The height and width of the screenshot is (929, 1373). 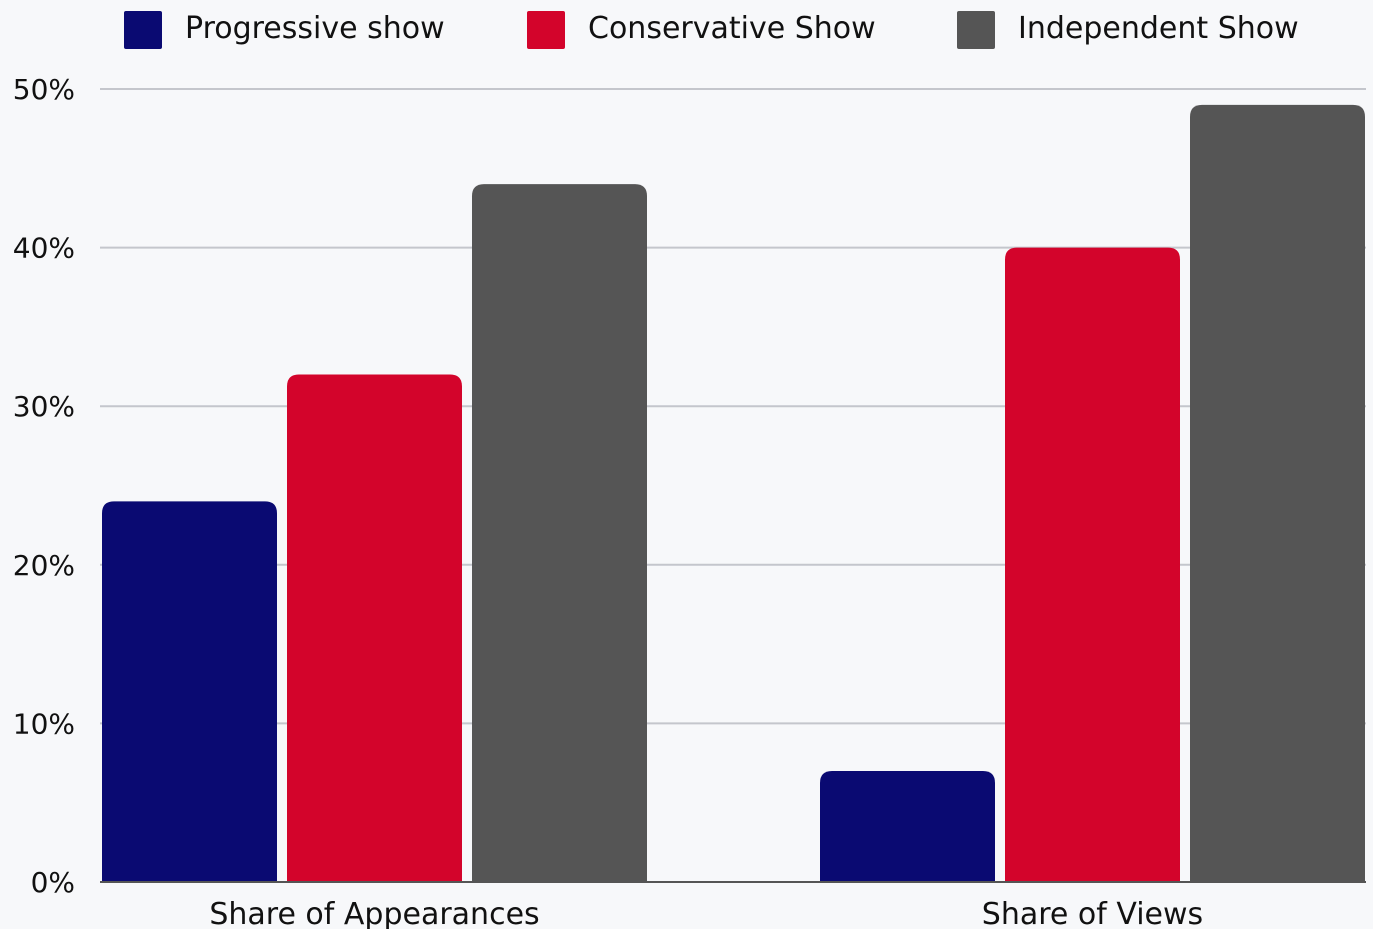 I want to click on bar-progressive-show-share-of-appearances, so click(x=189, y=691).